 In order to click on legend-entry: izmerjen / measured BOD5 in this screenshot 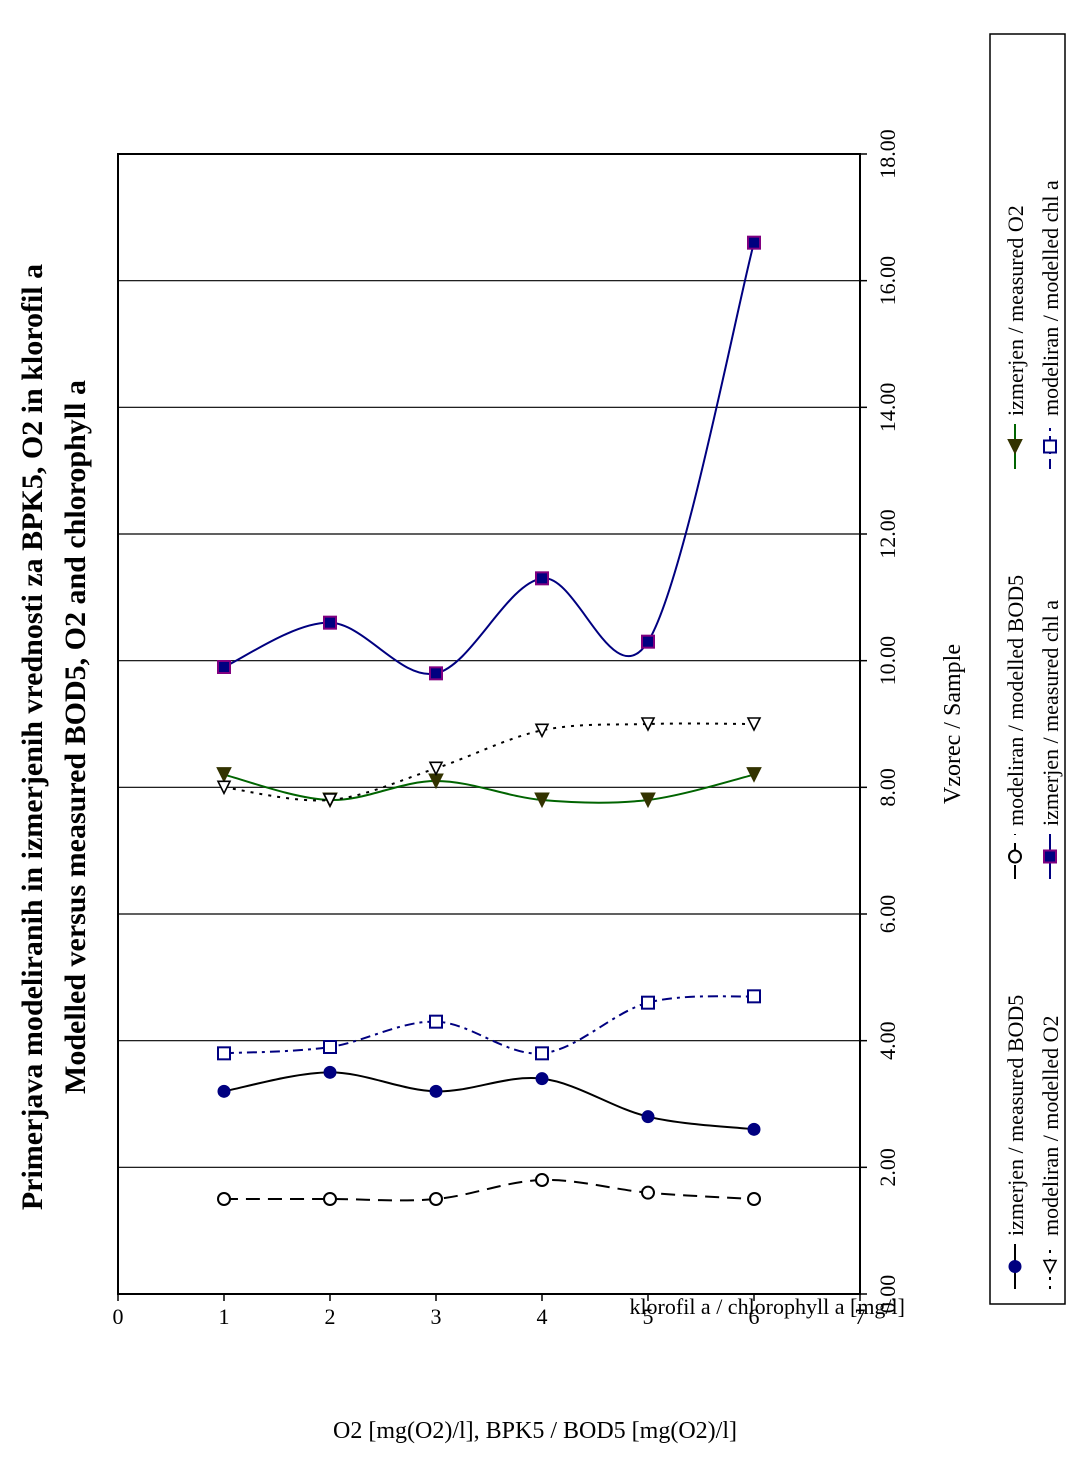, I will do `click(1015, 1115)`.